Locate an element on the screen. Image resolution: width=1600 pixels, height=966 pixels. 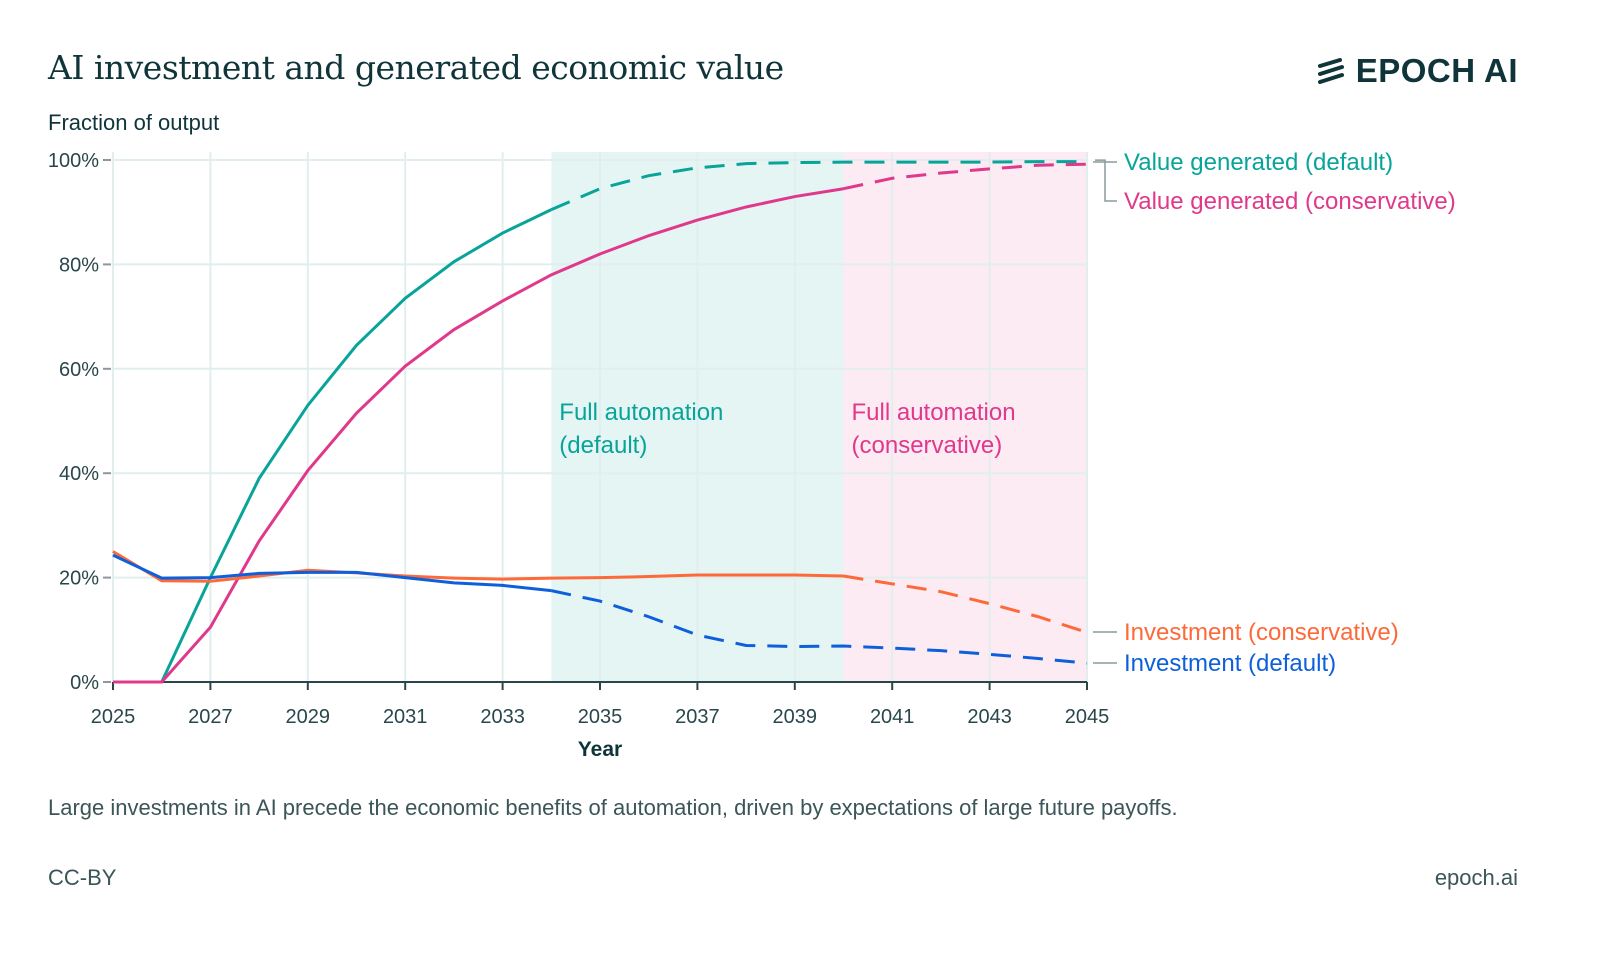
x-tick-label: 2039 is located at coordinates (795, 717).